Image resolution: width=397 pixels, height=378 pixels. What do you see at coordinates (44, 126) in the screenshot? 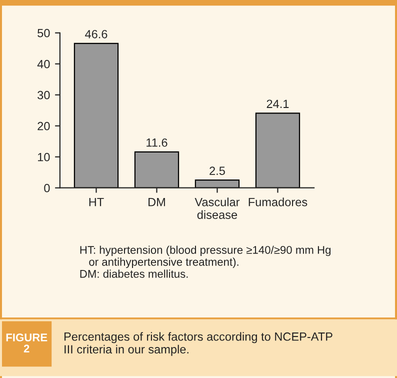
I see `y-tick-label: 20` at bounding box center [44, 126].